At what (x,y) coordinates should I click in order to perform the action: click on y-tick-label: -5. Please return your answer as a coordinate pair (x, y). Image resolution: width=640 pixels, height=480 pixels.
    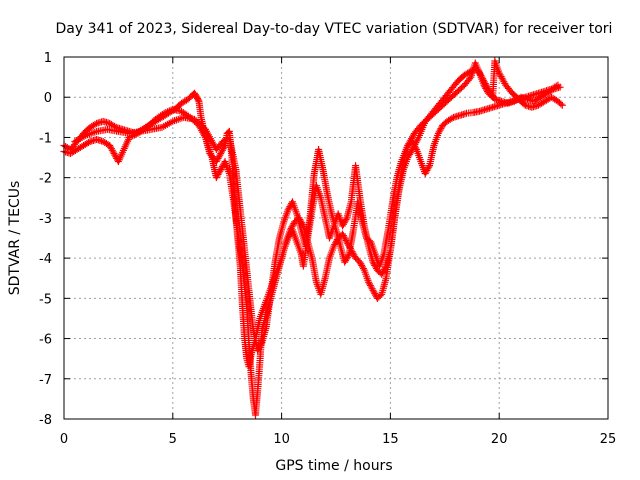
    Looking at the image, I should click on (45, 299).